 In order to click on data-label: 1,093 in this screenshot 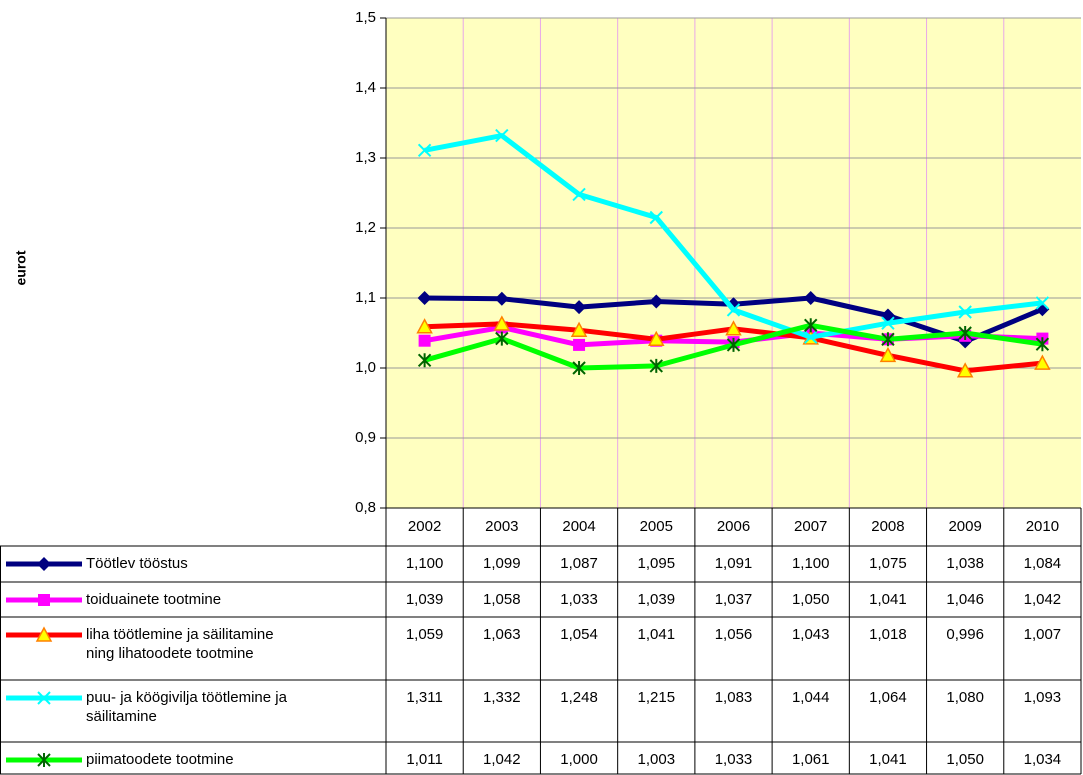, I will do `click(1043, 697)`.